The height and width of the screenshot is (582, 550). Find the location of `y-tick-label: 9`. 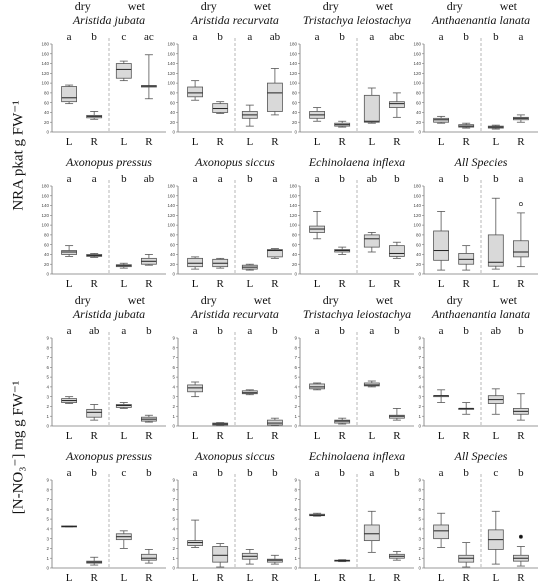

y-tick-label: 9 is located at coordinates (419, 338).